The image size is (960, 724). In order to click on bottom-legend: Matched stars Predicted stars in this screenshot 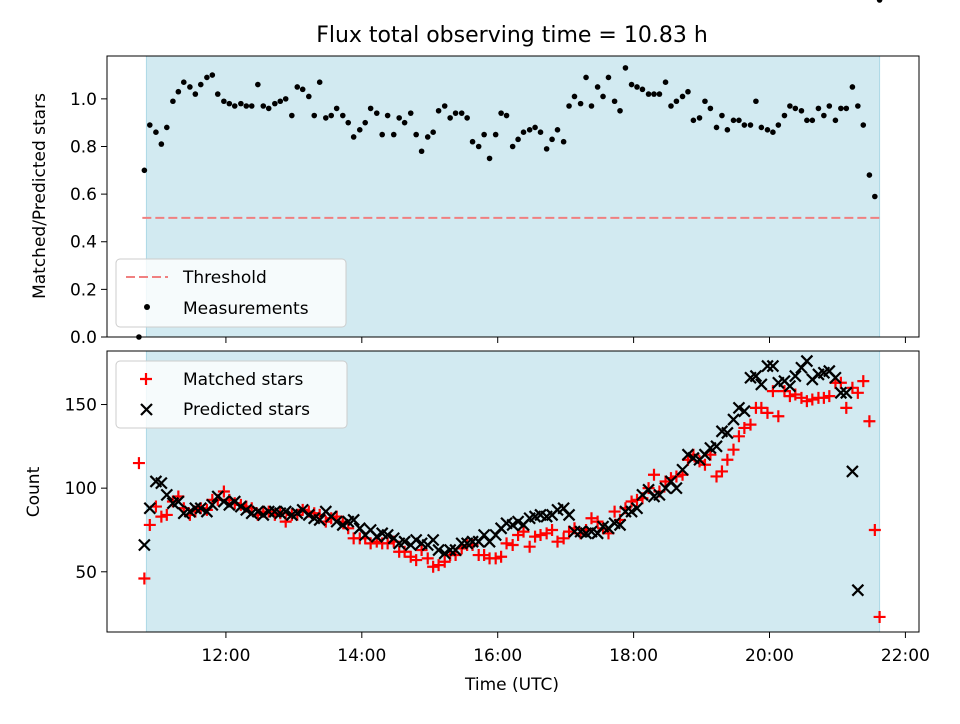, I will do `click(231, 394)`.